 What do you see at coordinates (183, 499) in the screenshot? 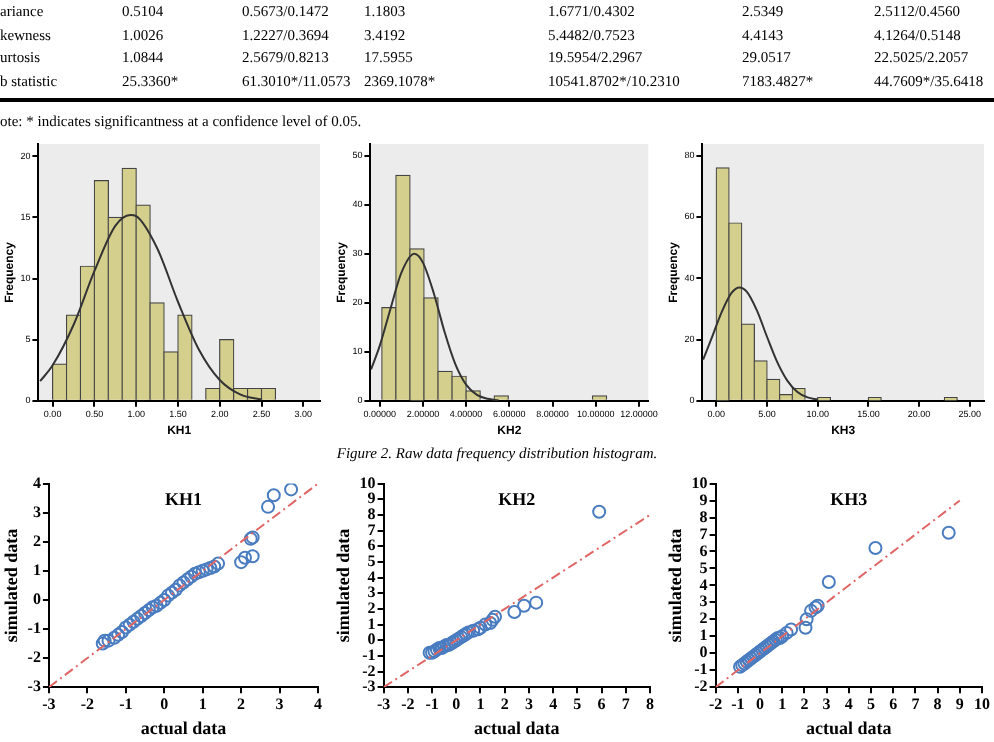
I see `chart-title: KH1` at bounding box center [183, 499].